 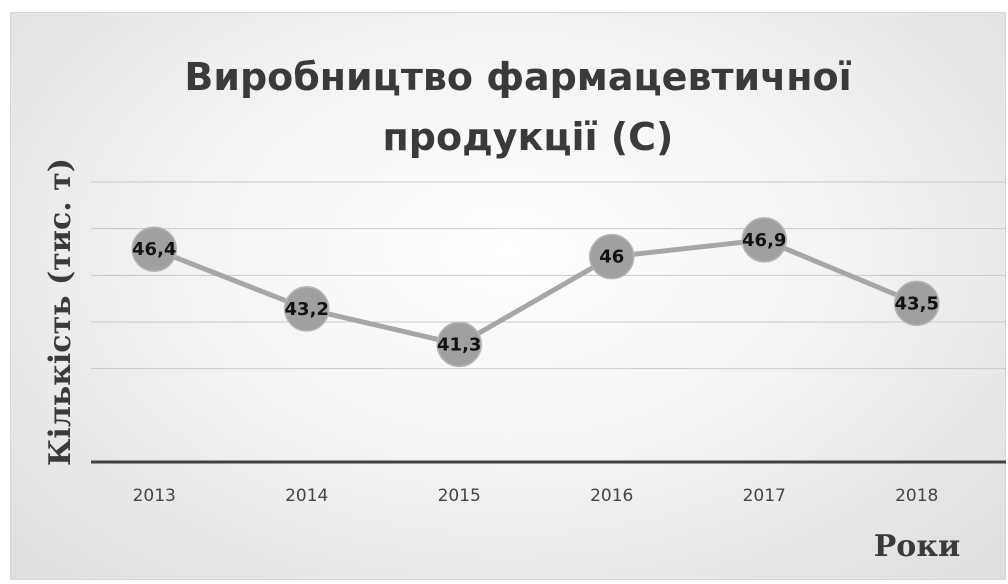 I want to click on data-label: 46,4, so click(x=154, y=249).